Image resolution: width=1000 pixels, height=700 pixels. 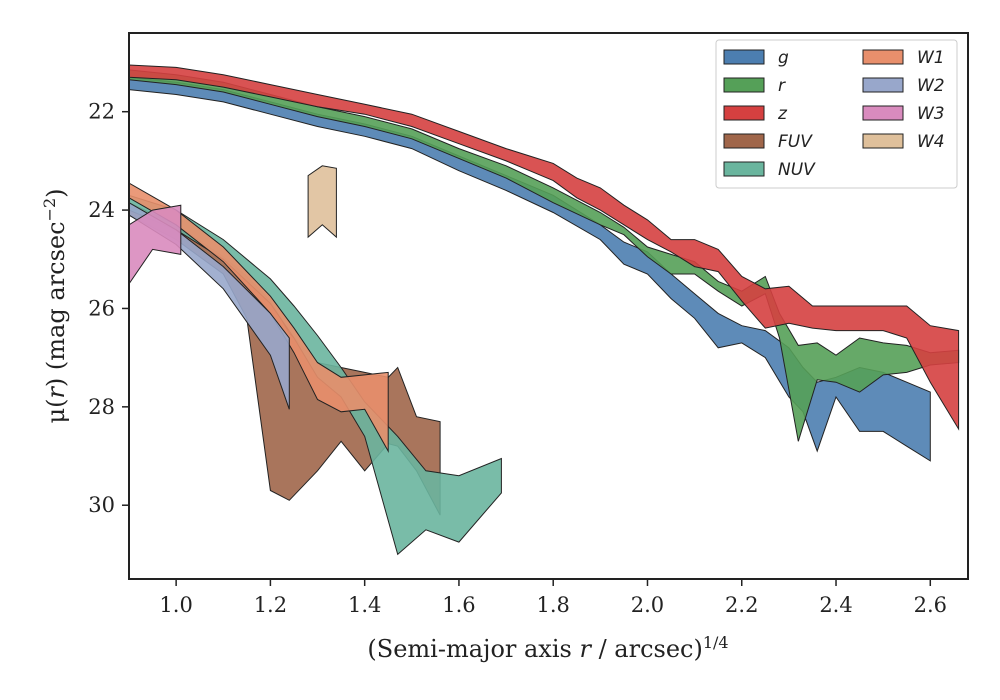 What do you see at coordinates (883, 85) in the screenshot?
I see `legend-swatch-w2` at bounding box center [883, 85].